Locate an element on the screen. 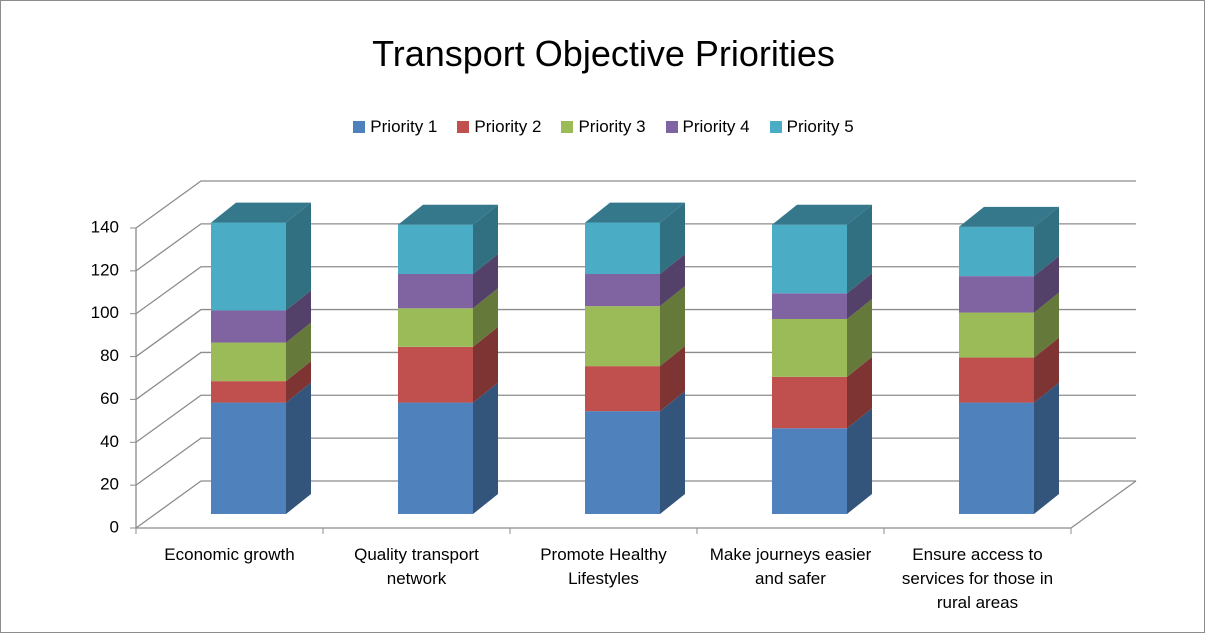 The height and width of the screenshot is (633, 1205). legend-item: Priority 5 is located at coordinates (811, 127).